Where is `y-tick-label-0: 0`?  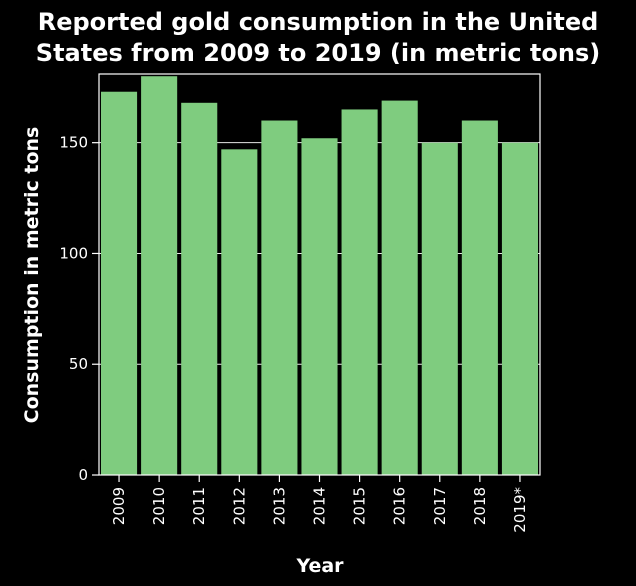 y-tick-label-0: 0 is located at coordinates (83, 475).